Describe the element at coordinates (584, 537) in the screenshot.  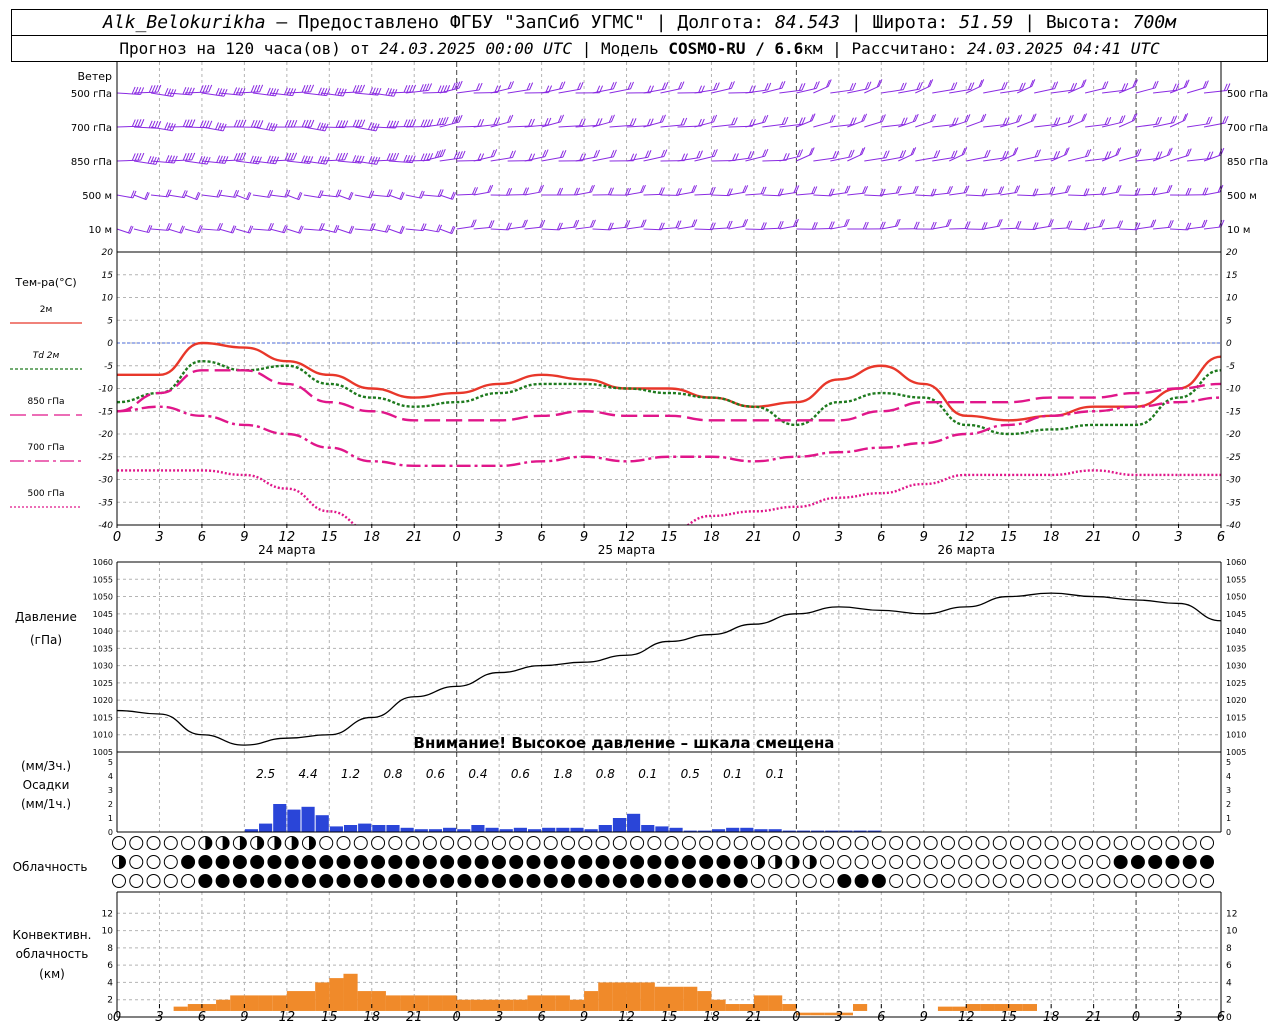
I see `x-tick-label: 9` at that location.